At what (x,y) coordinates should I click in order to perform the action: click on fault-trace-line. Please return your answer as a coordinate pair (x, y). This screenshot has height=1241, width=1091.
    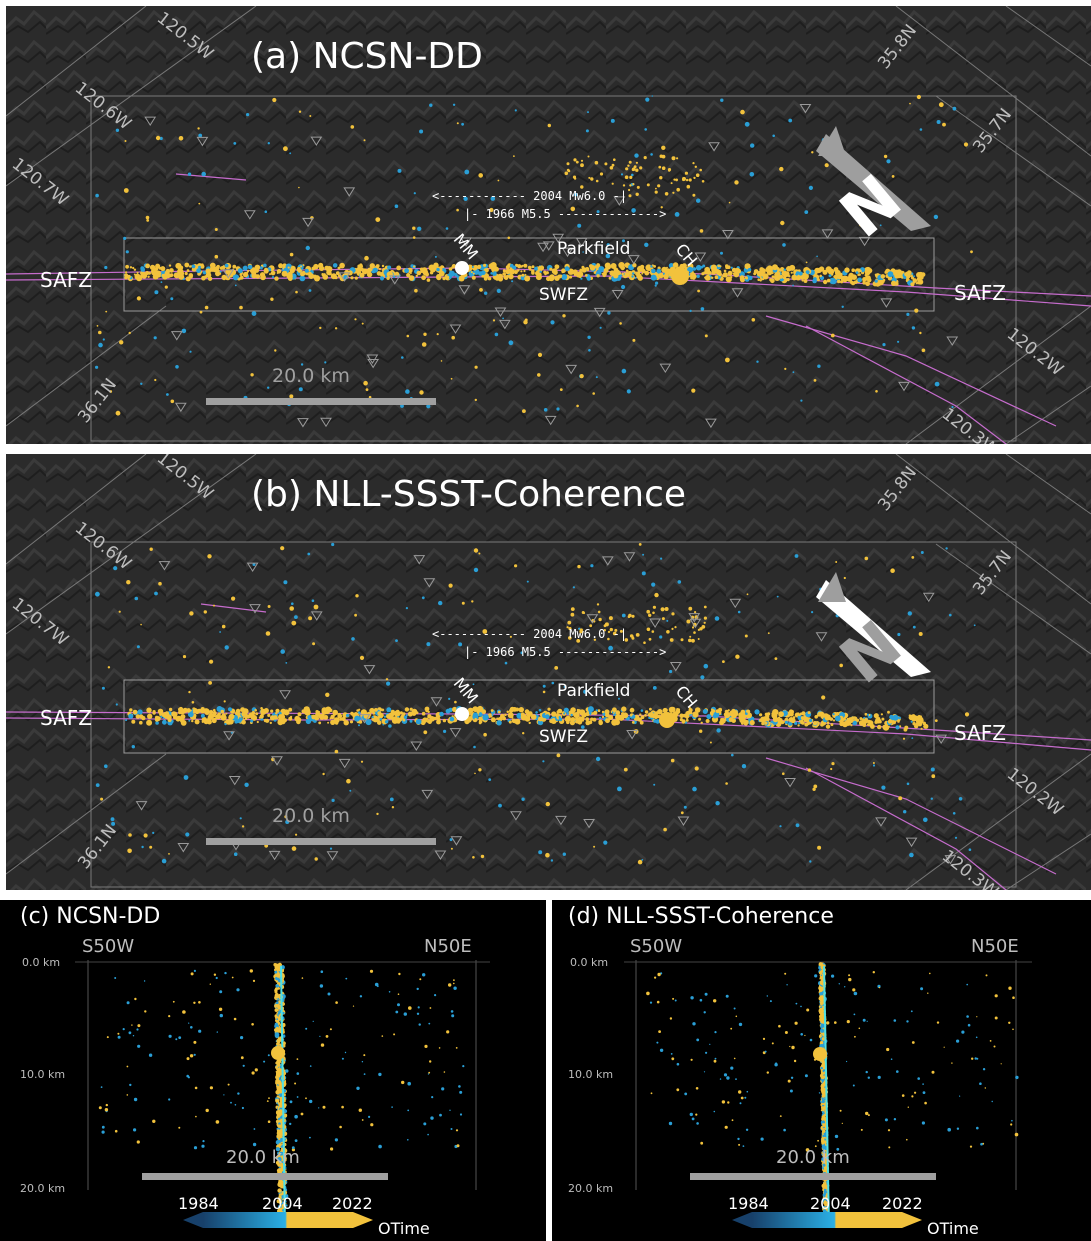
    Looking at the image, I should click on (283, 1096).